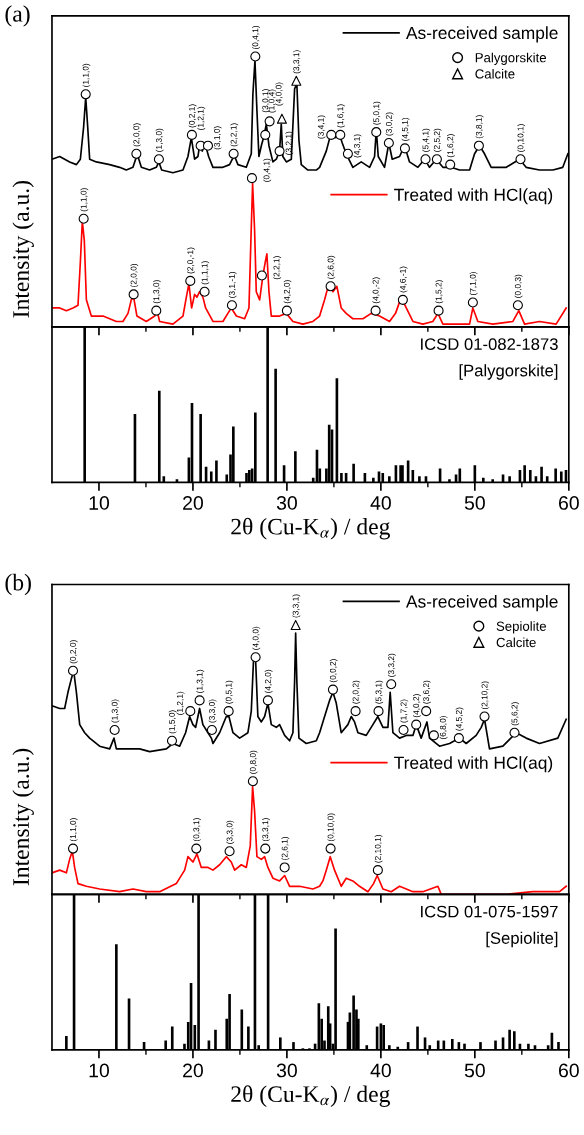 Image resolution: width=584 pixels, height=1135 pixels. I want to click on annotation: (0,3,1), so click(197, 830).